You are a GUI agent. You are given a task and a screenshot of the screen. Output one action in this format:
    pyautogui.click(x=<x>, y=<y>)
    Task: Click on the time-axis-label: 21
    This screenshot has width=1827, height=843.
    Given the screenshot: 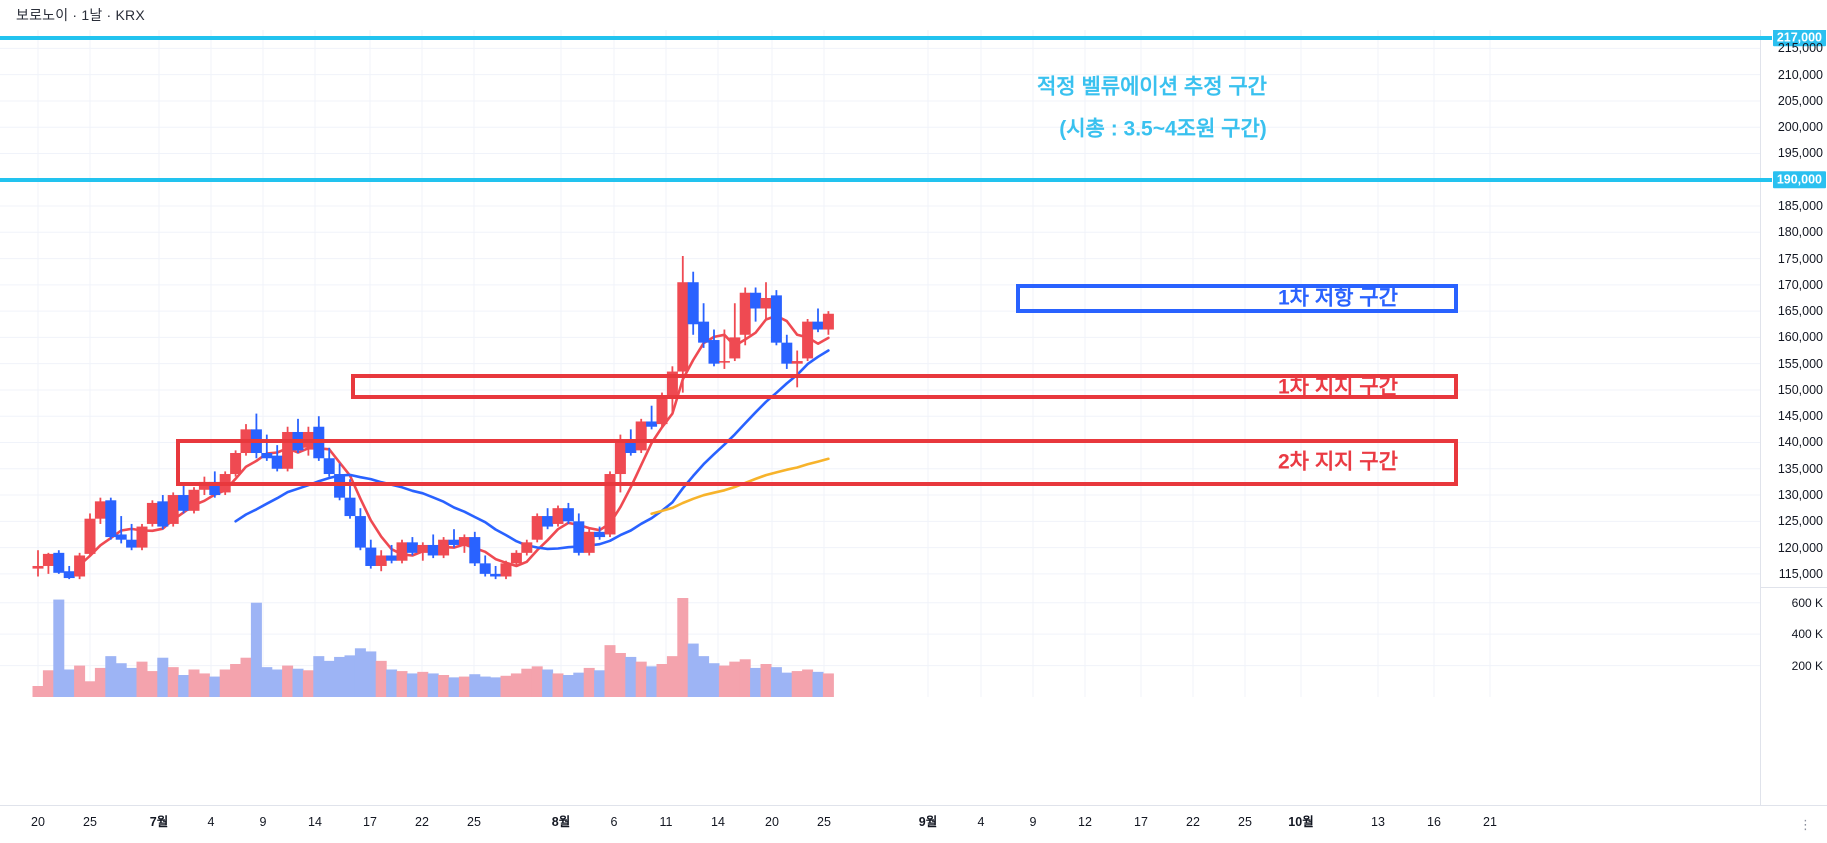 What is the action you would take?
    pyautogui.click(x=1490, y=822)
    